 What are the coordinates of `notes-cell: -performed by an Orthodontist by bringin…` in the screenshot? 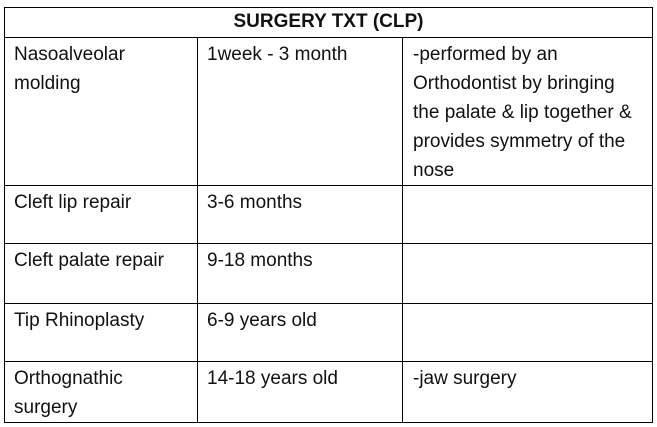 It's located at (527, 111).